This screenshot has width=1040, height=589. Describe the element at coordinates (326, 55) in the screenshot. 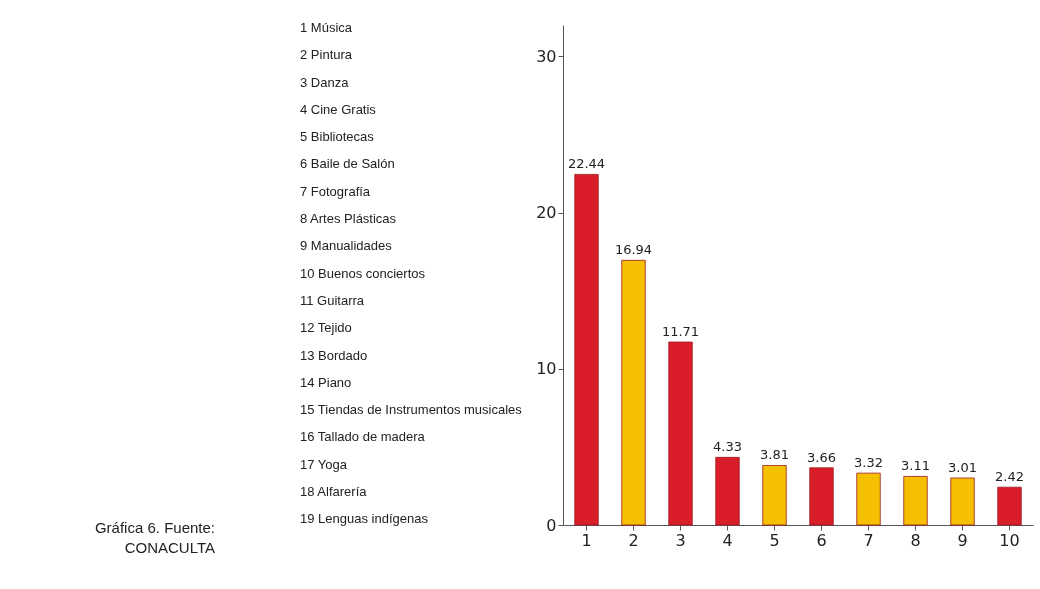

I see `text: 2 Pintura` at that location.